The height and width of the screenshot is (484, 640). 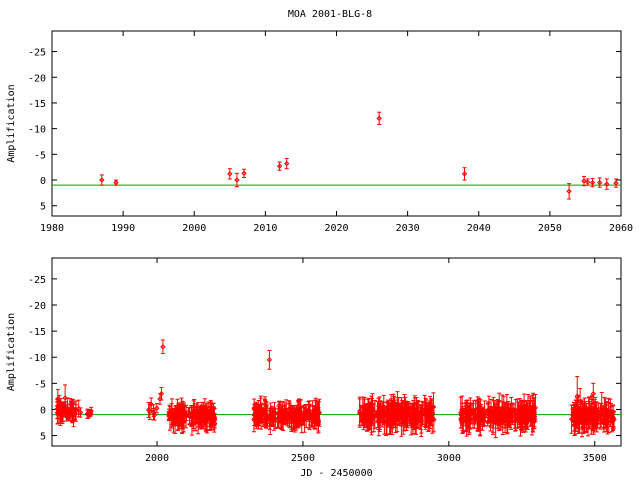 I want to click on x-axis-label: JD - 2450000, so click(x=336, y=473).